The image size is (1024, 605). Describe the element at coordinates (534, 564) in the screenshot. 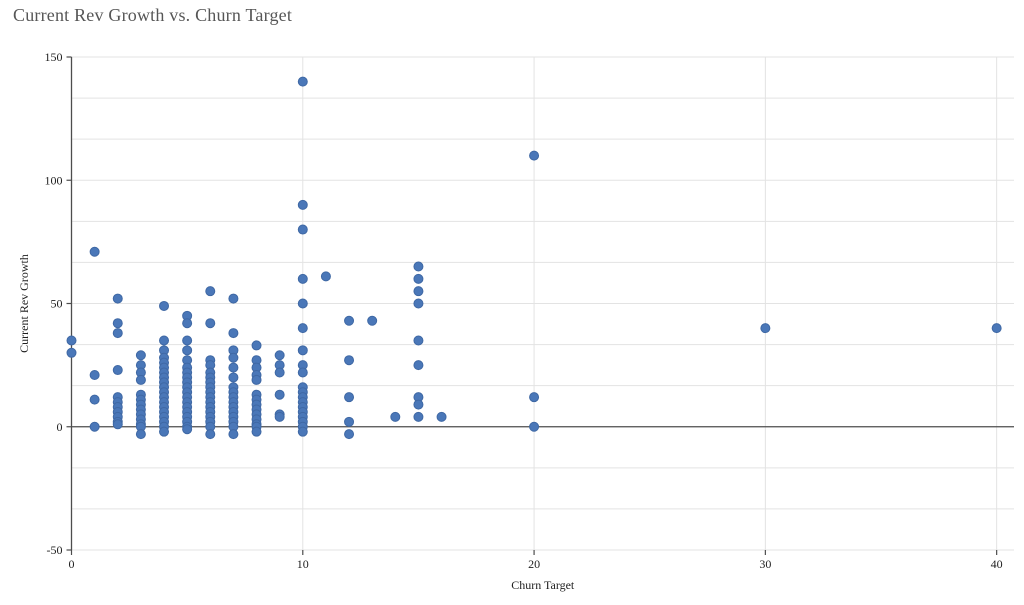

I see `x-tick-label: 20` at that location.